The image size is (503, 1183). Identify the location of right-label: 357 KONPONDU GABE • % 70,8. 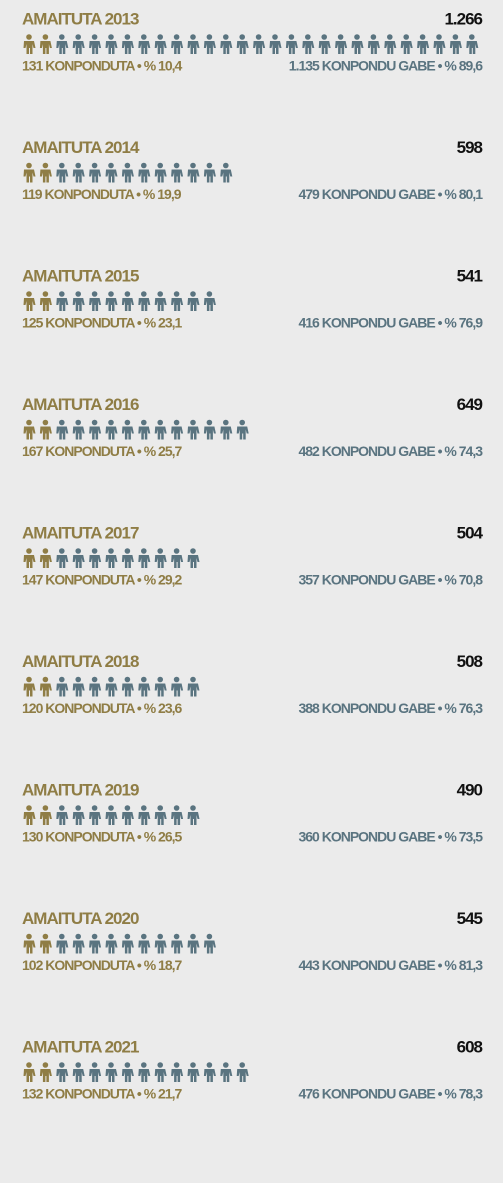
(390, 580).